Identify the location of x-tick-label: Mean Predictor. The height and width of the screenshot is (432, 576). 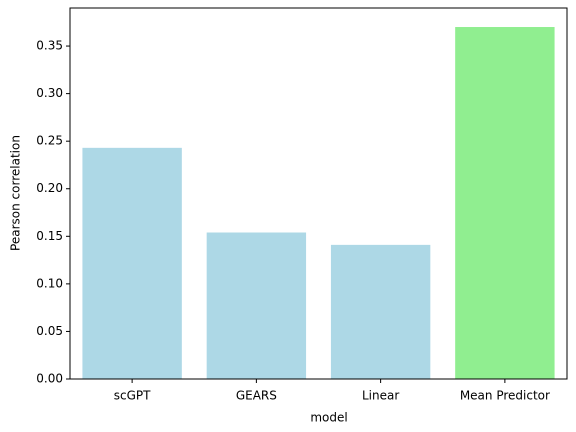
(505, 396).